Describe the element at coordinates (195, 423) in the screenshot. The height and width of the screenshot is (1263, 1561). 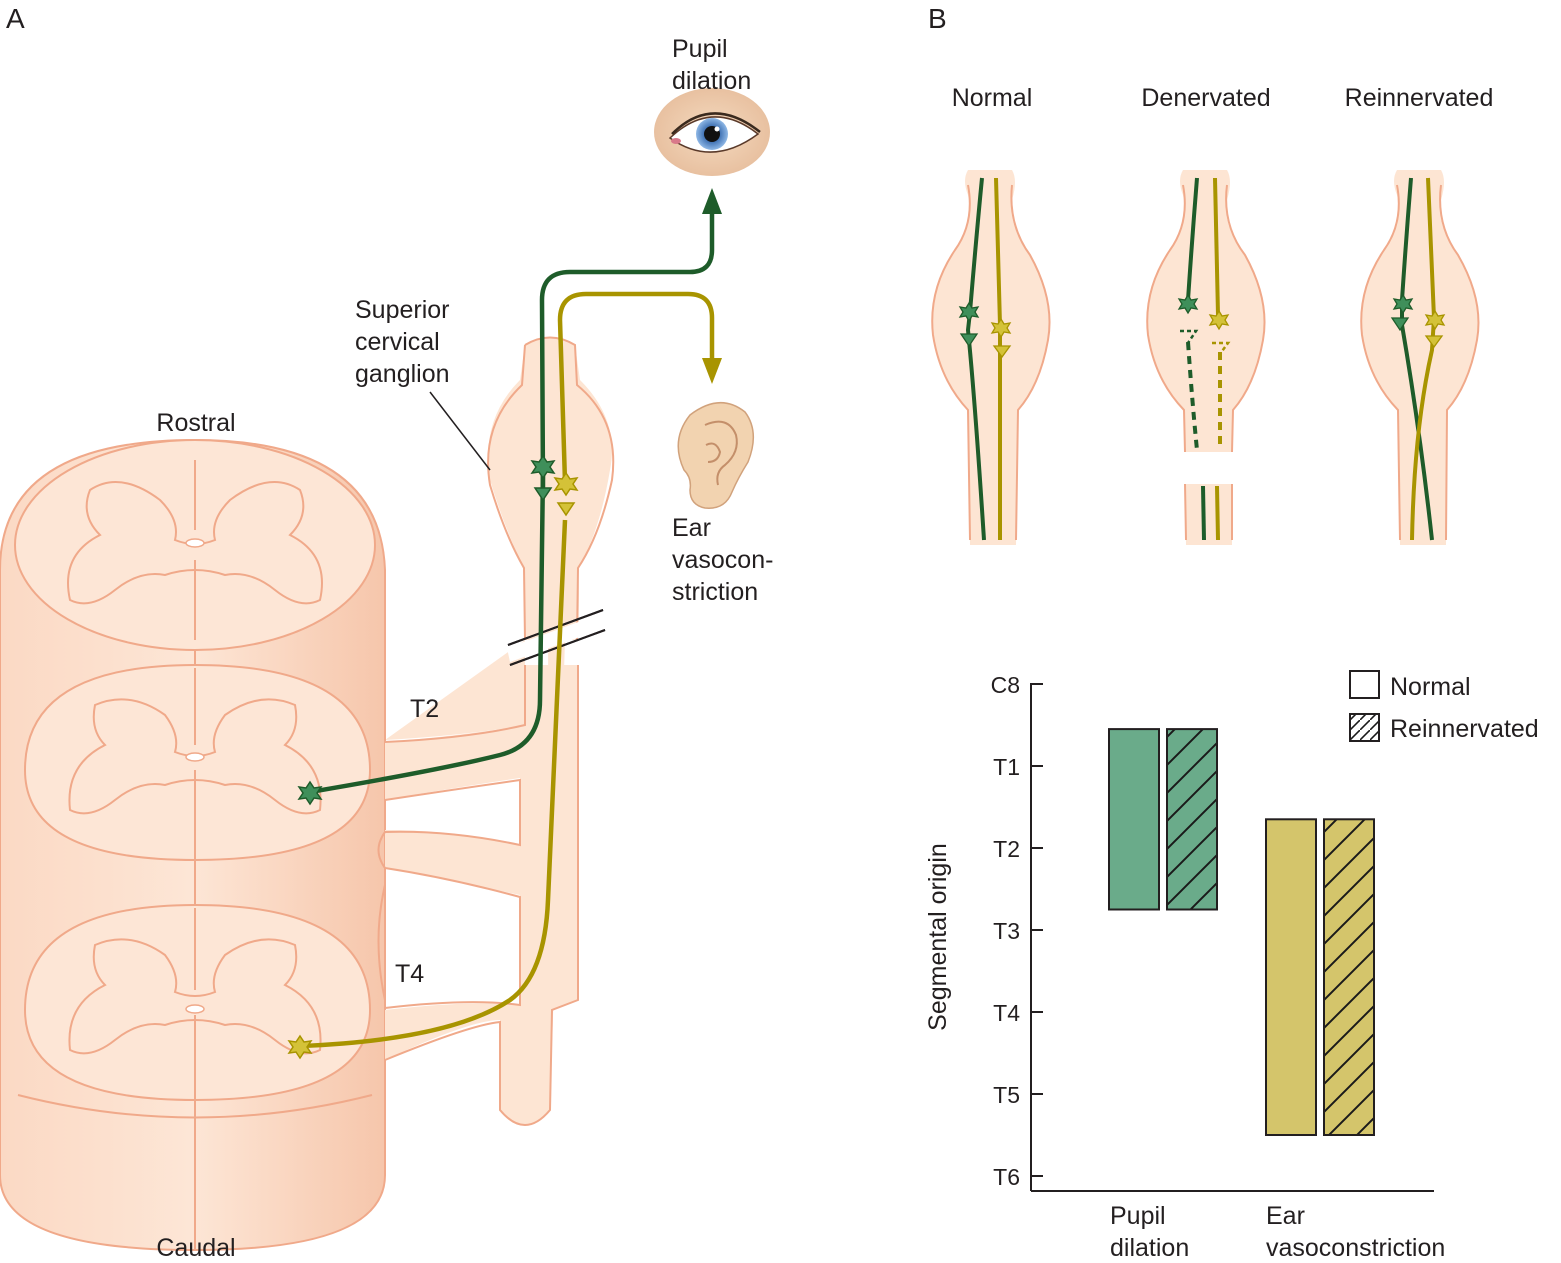
I see `rostral-label: Rostral` at that location.